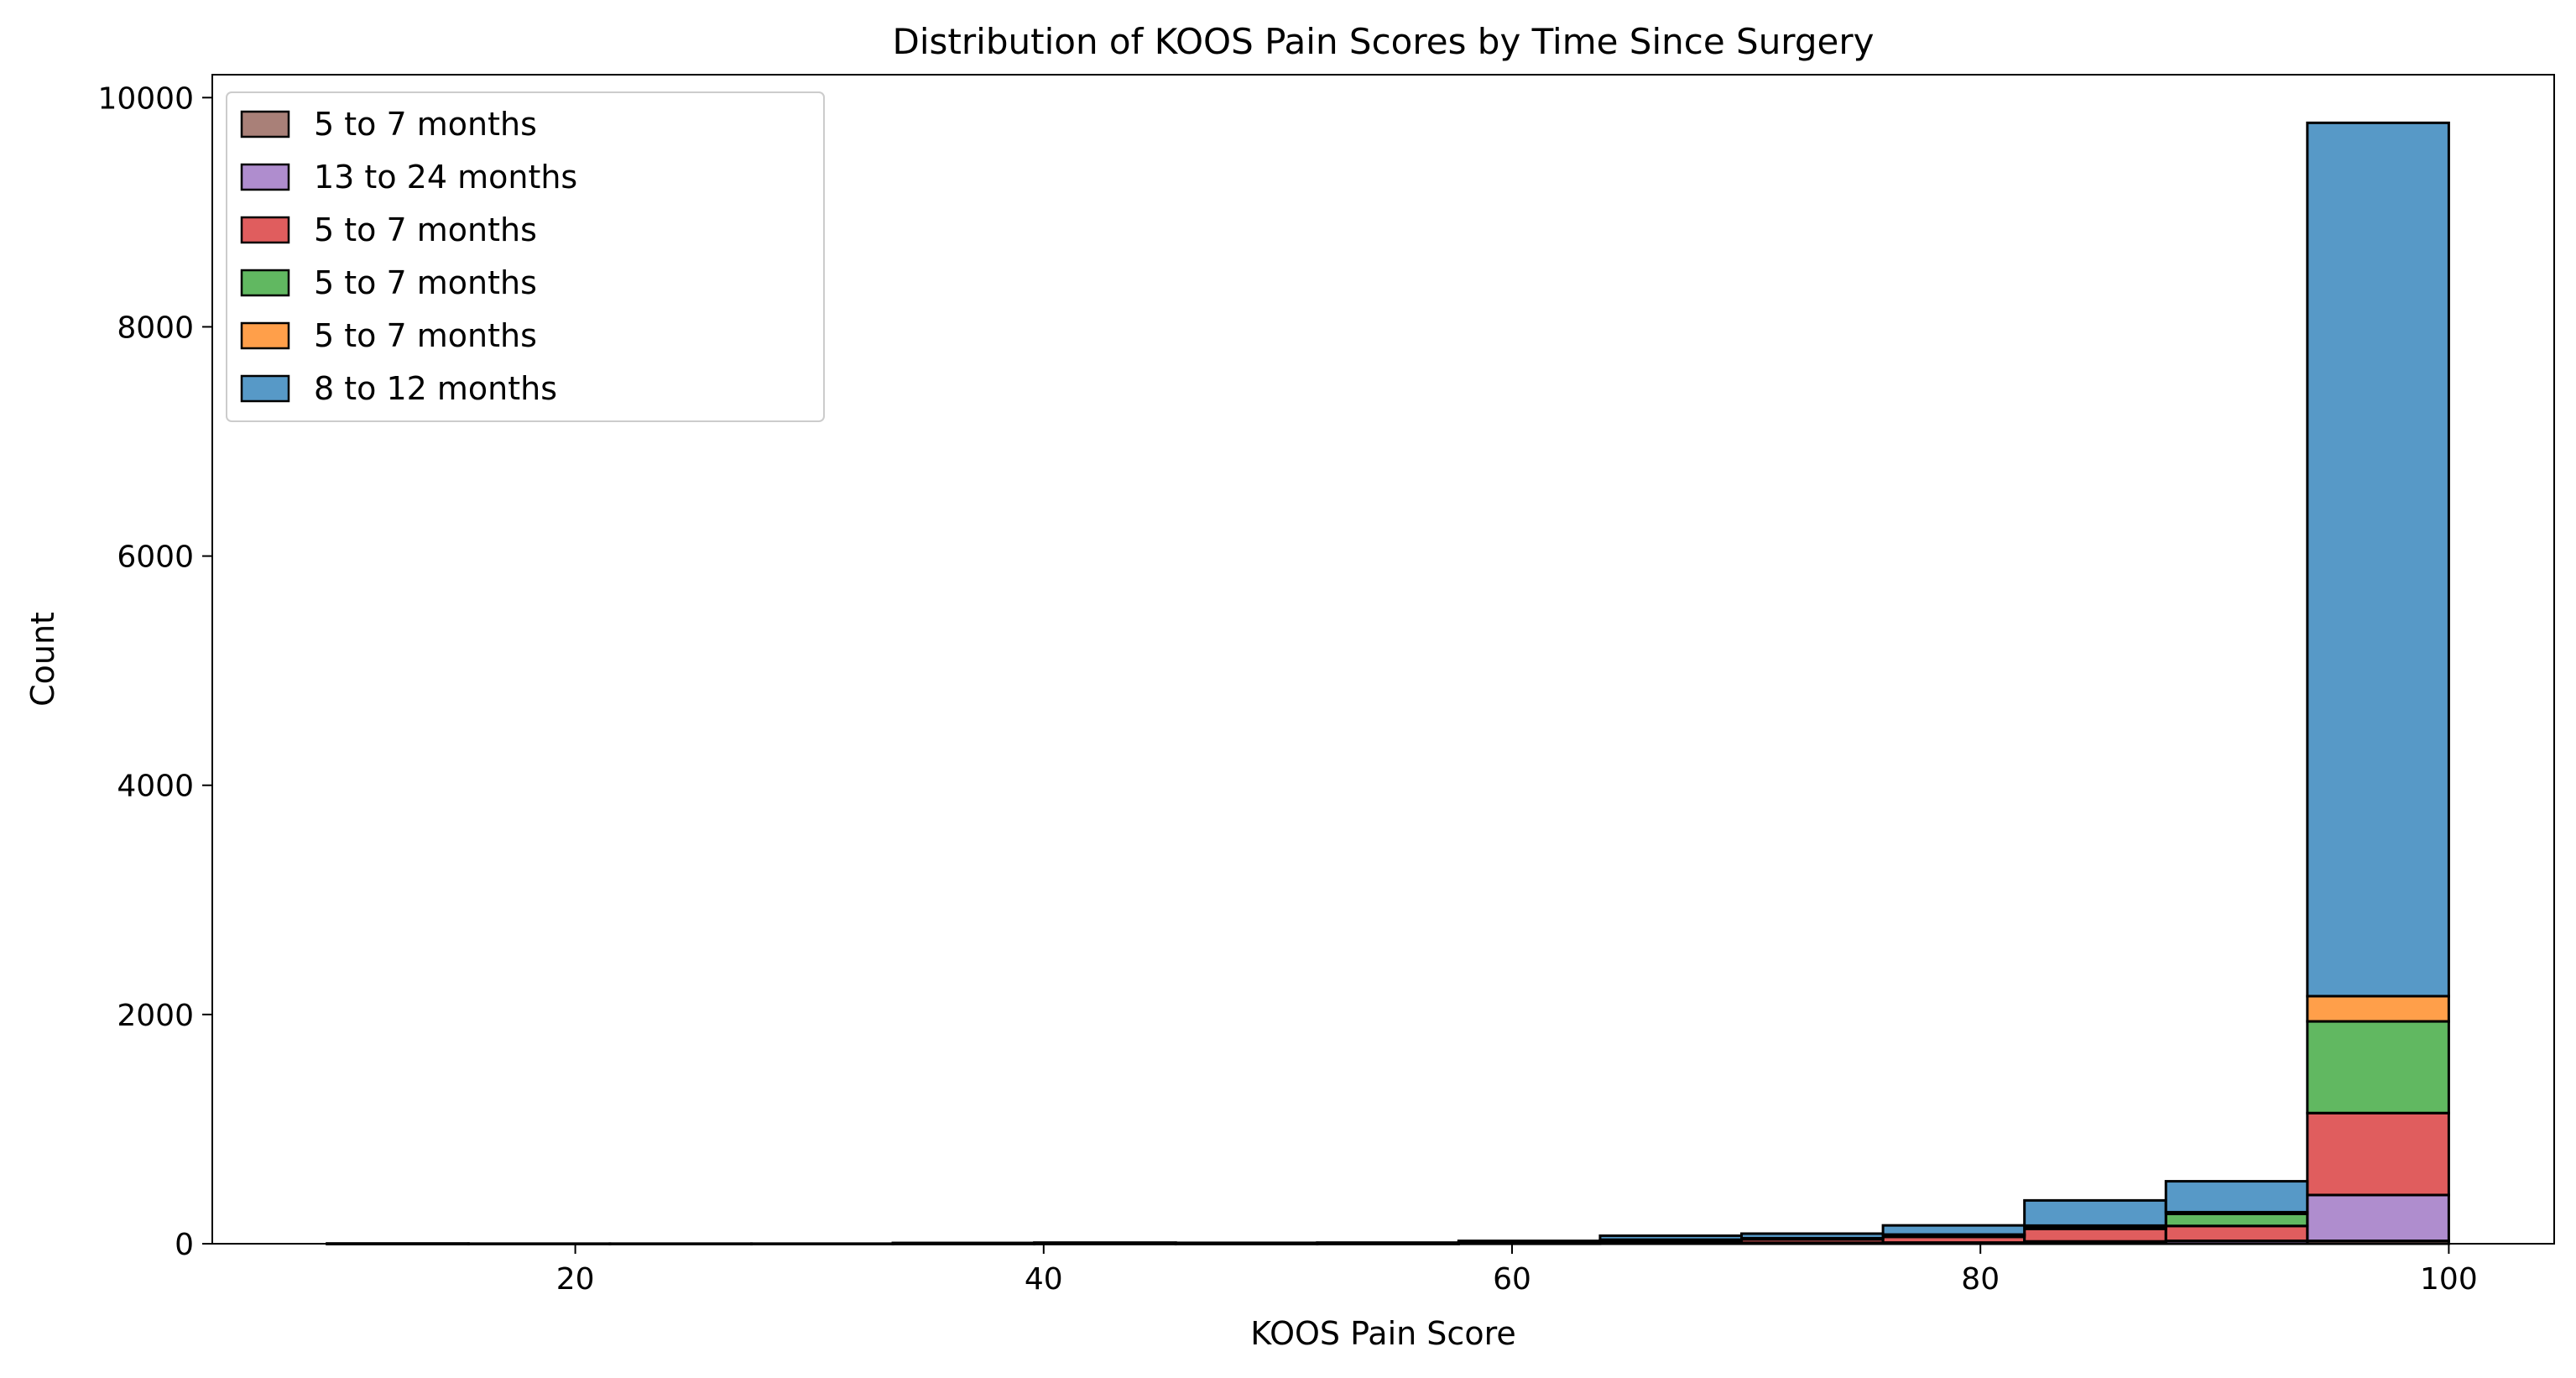 The image size is (2576, 1378). What do you see at coordinates (184, 1245) in the screenshot?
I see `y-tick-label: 0` at bounding box center [184, 1245].